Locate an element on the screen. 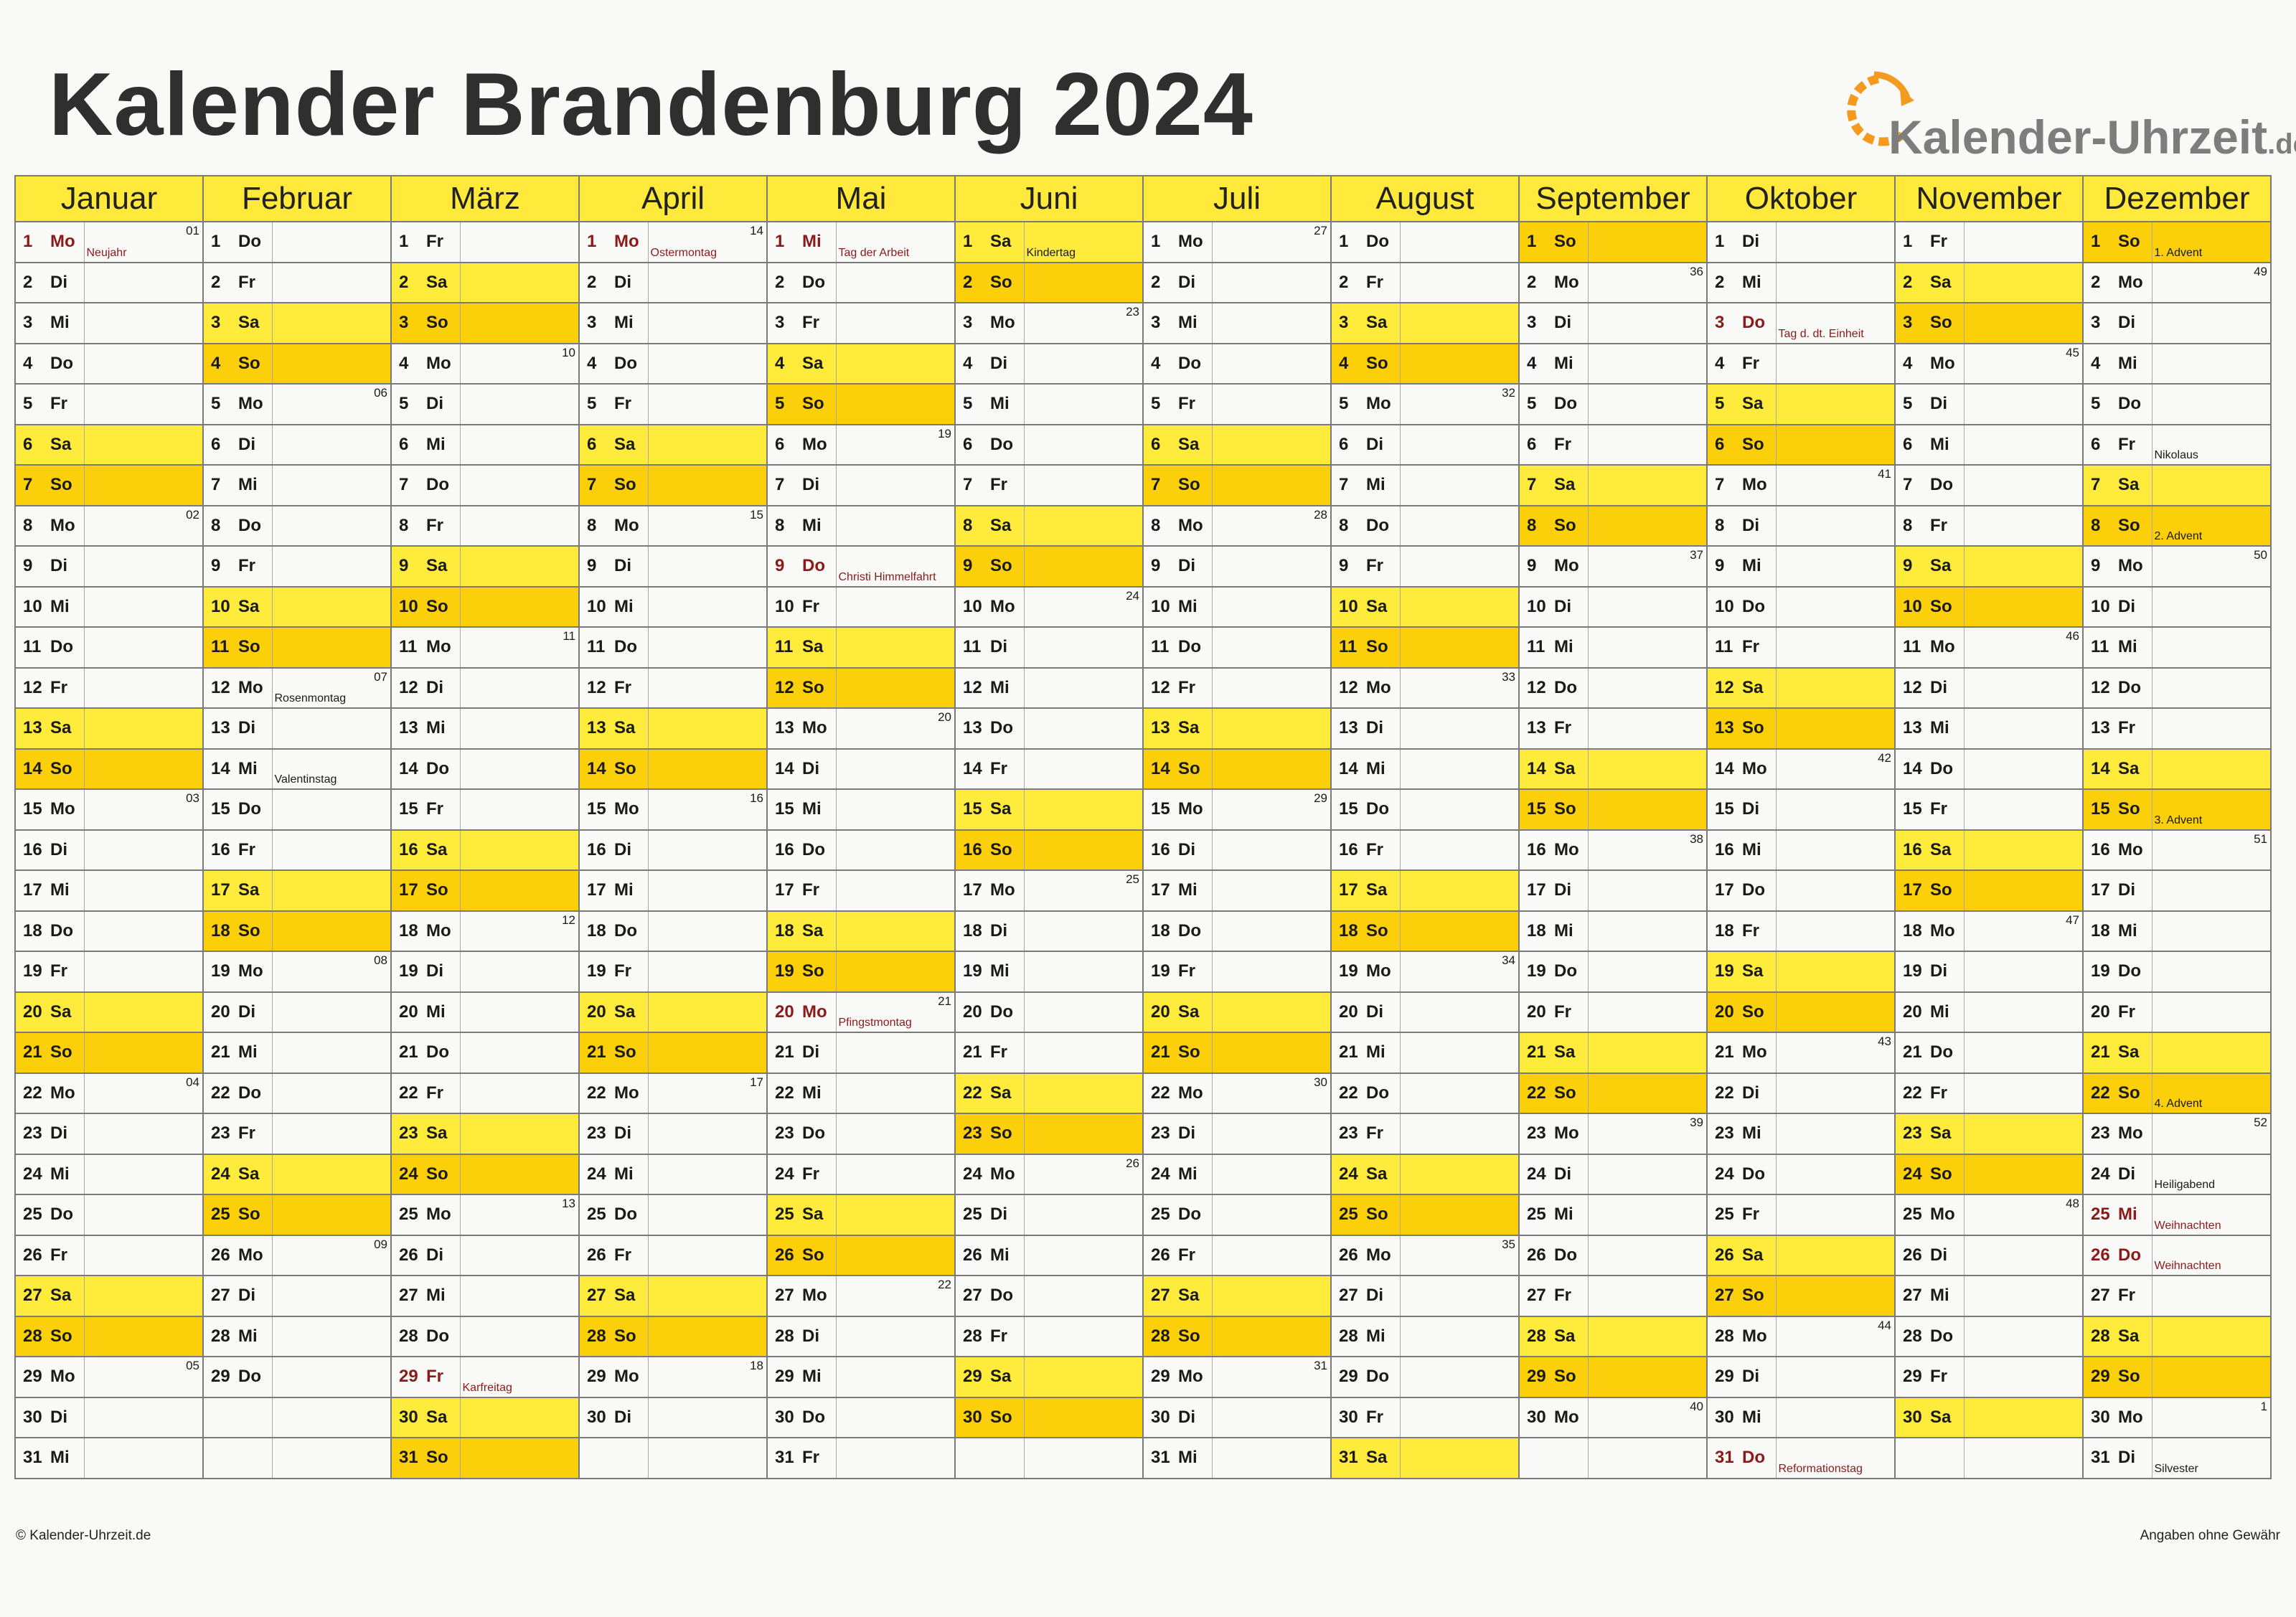 This screenshot has height=1617, width=2296. note-cell: 1 is located at coordinates (2211, 1417).